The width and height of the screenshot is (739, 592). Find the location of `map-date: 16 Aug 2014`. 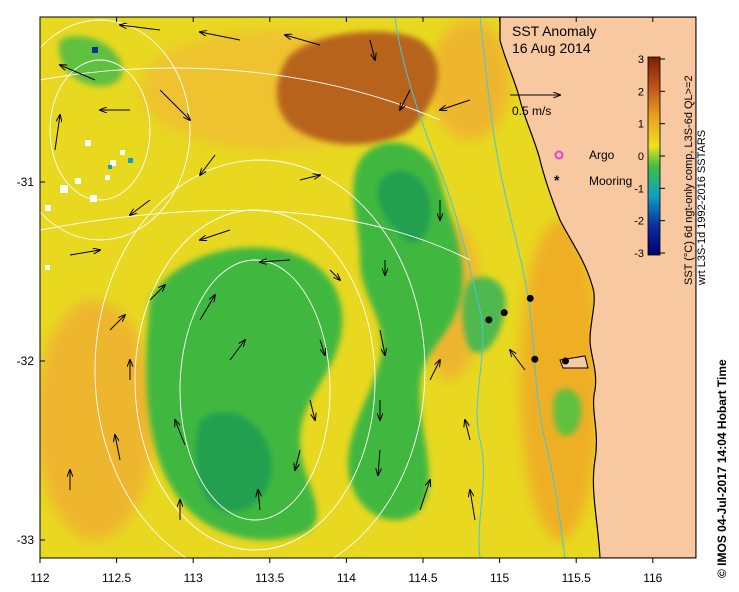

map-date: 16 Aug 2014 is located at coordinates (551, 48).